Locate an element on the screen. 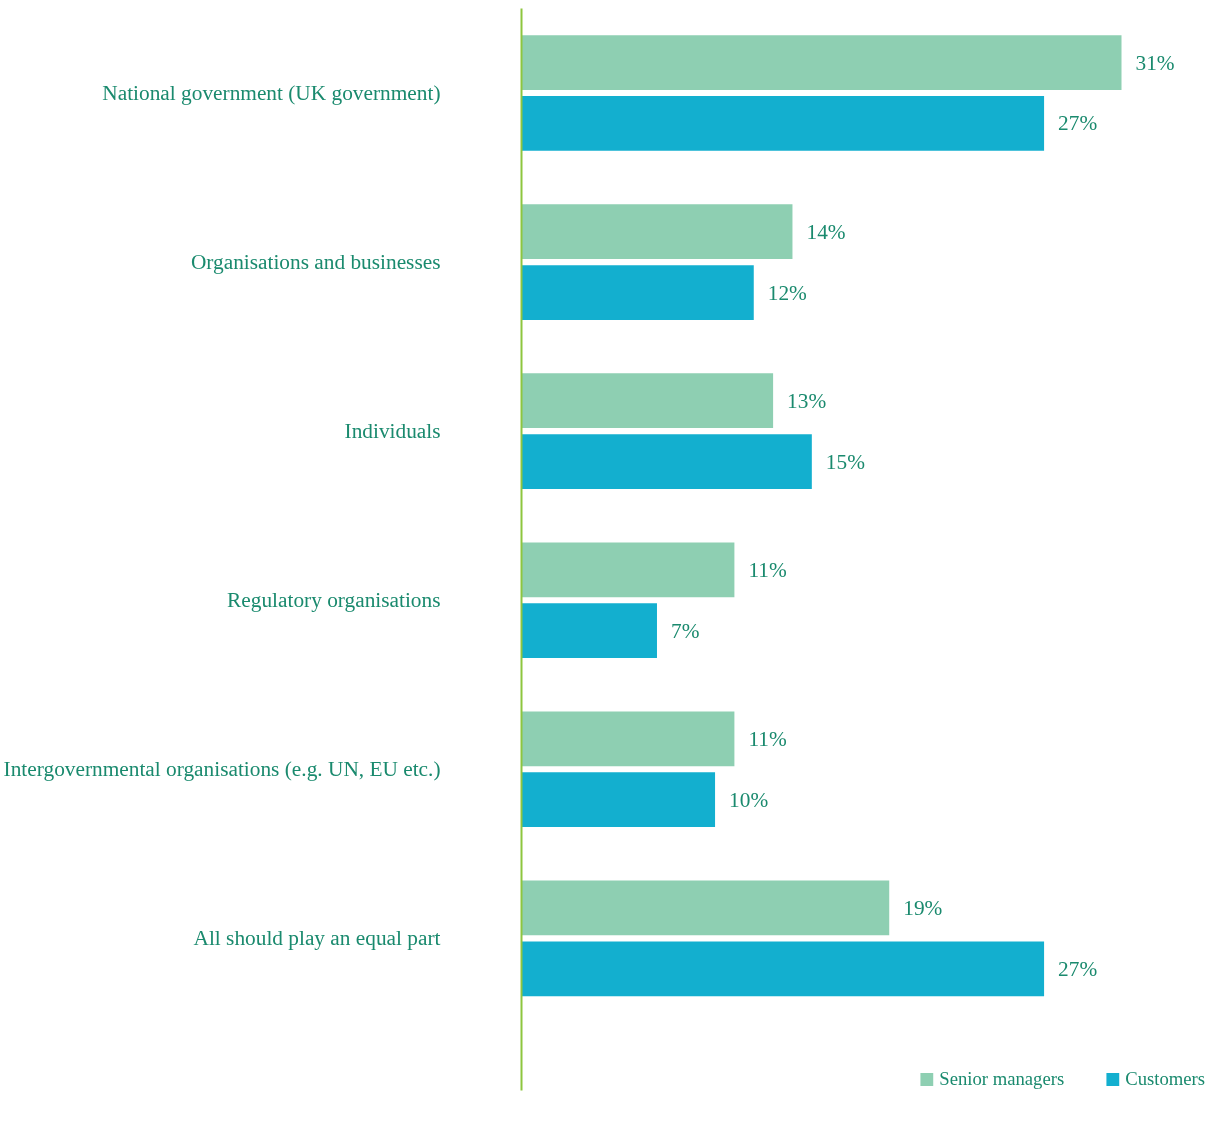  data-label: 10% is located at coordinates (749, 799).